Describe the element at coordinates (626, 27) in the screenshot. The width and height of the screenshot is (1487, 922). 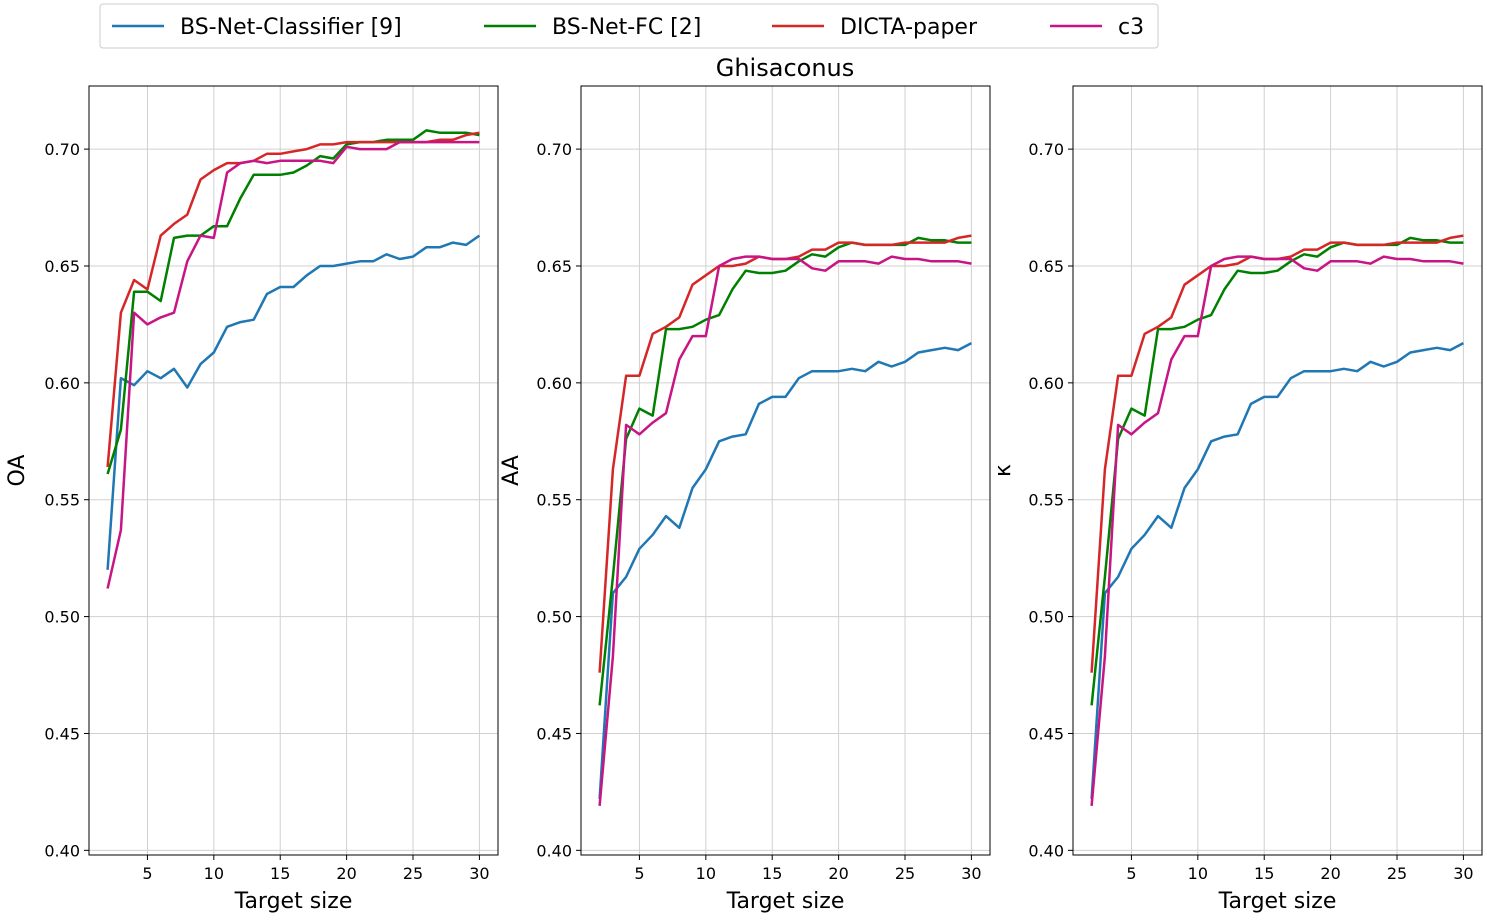
I see `legend-label-2: BS-Net-FC [2]` at that location.